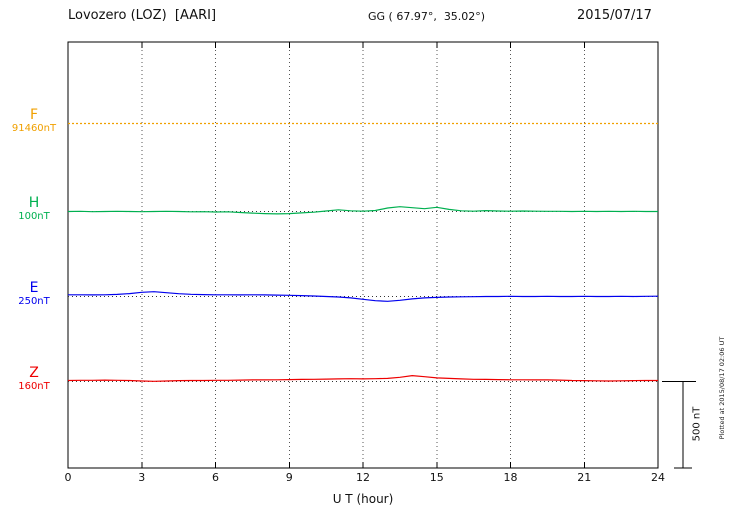  Describe the element at coordinates (362, 210) in the screenshot. I see `trace-H` at that location.